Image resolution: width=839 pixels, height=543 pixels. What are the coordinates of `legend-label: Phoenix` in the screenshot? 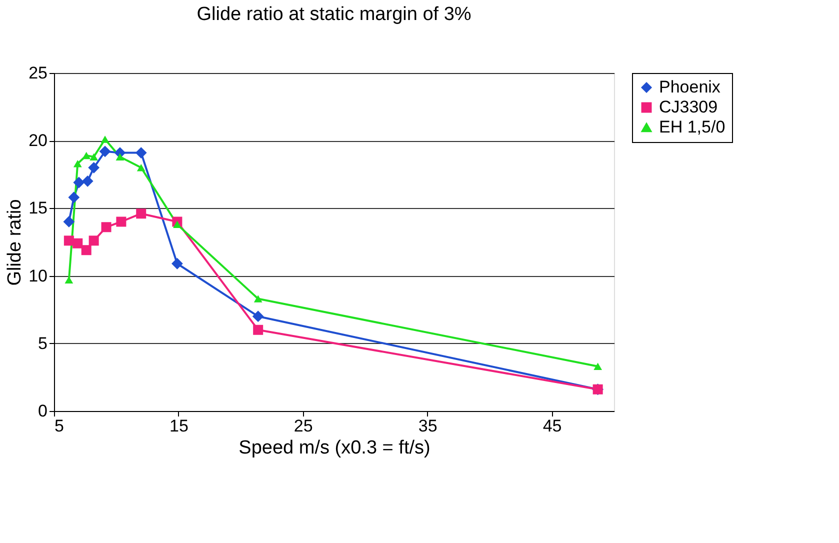 It's located at (690, 87).